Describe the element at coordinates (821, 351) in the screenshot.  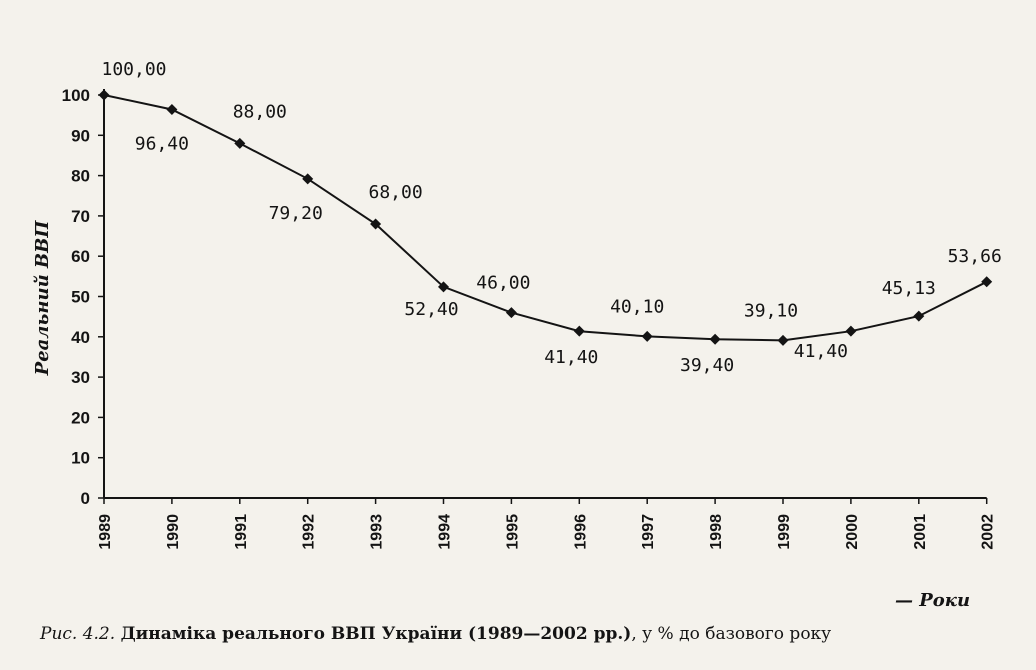
I see `data-label-2000: 41,40` at that location.